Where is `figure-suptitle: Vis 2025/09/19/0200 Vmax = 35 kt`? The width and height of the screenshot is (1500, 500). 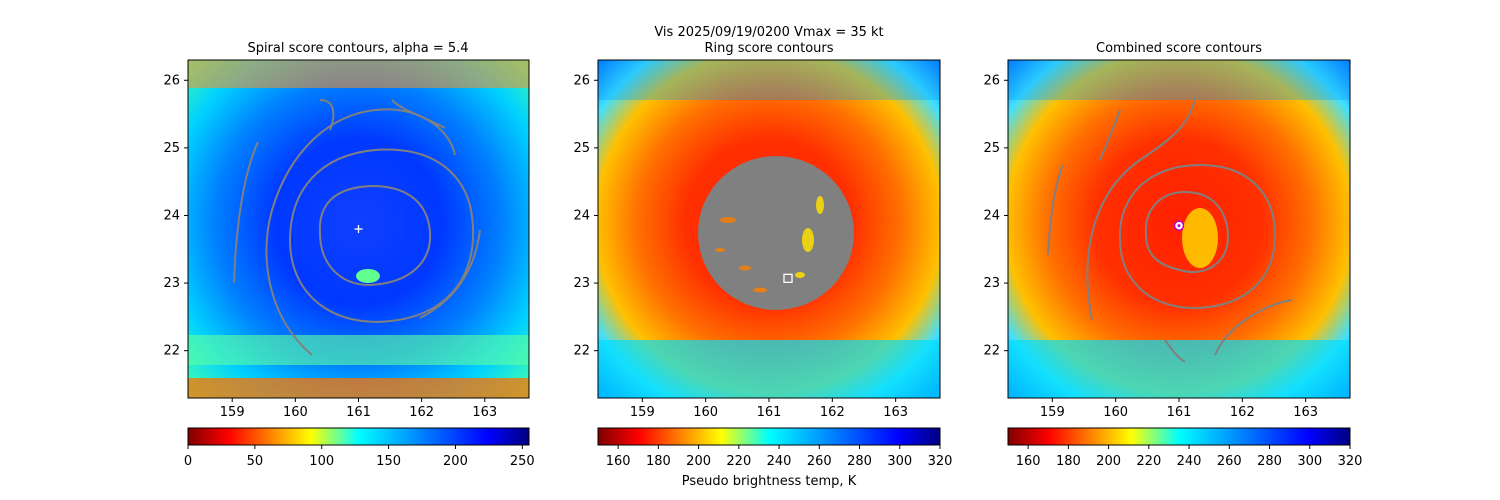
figure-suptitle: Vis 2025/09/19/0200 Vmax = 35 kt is located at coordinates (768, 32).